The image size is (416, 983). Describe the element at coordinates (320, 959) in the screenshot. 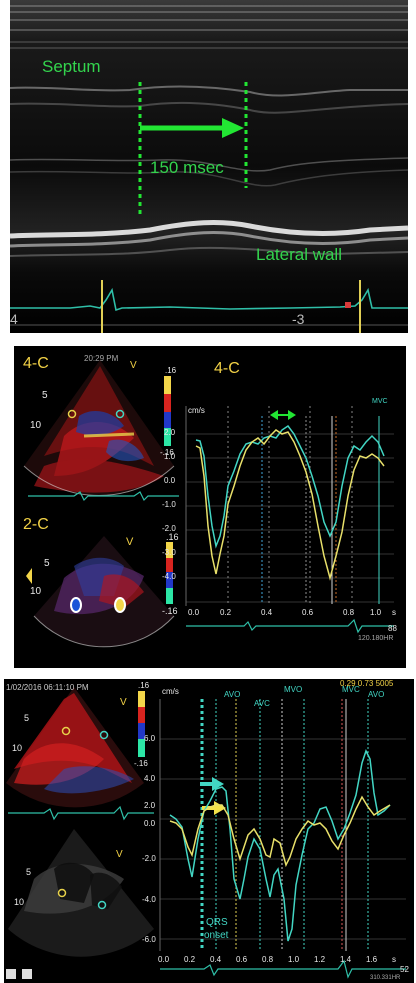

I see `x-tick: 1.2` at that location.